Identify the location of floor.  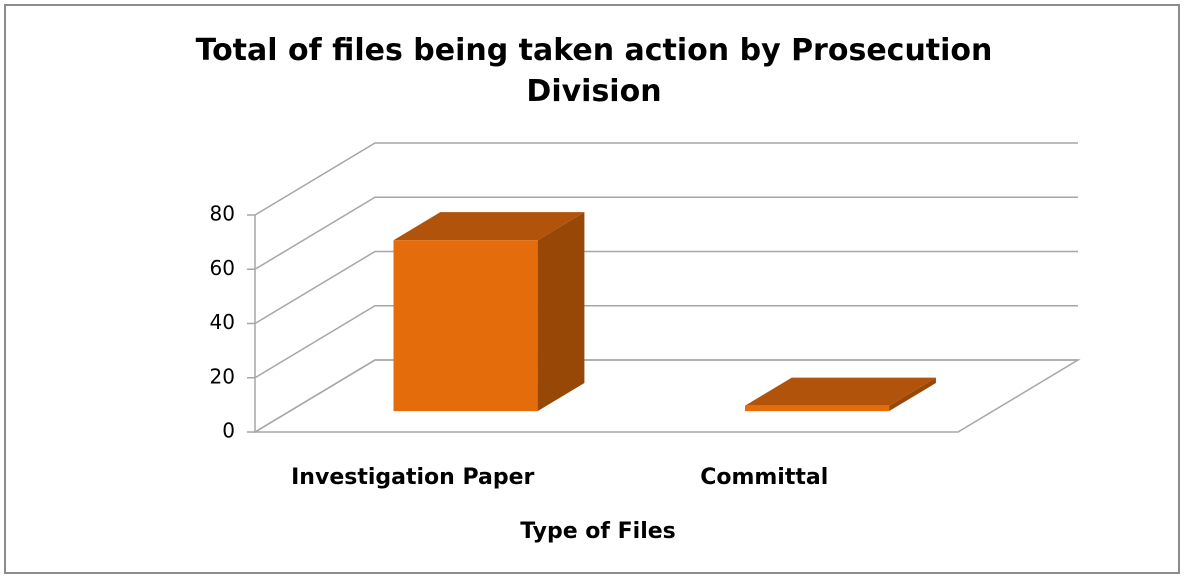
(666, 396).